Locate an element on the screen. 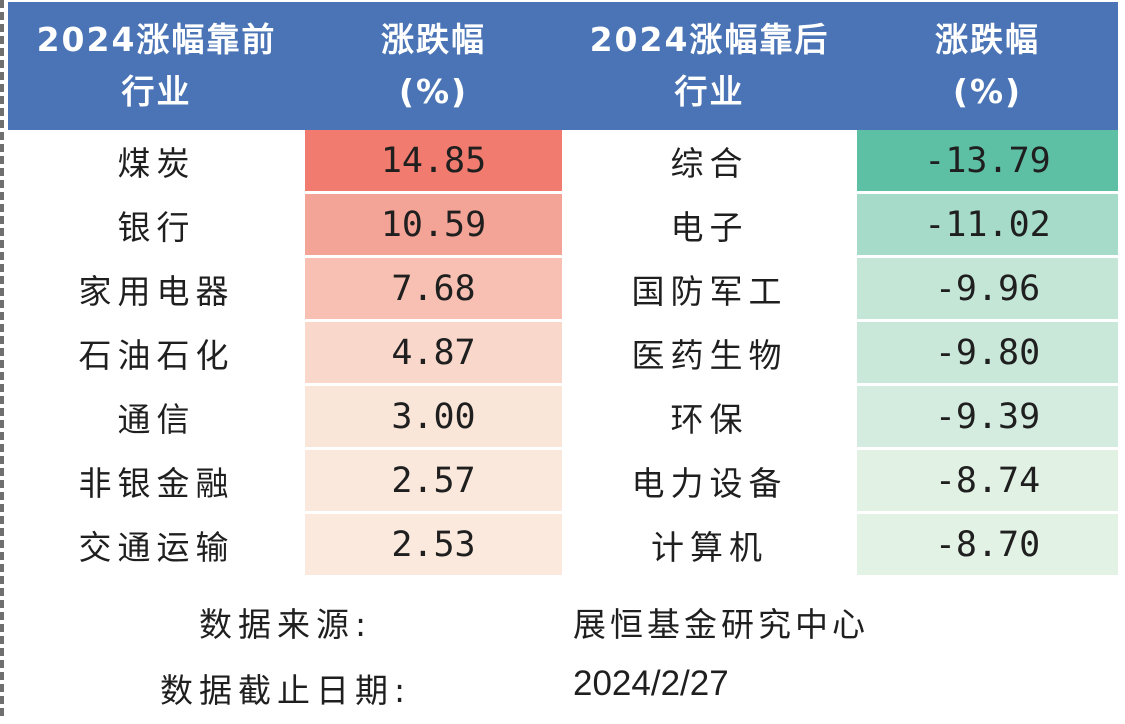 The image size is (1125, 724). bottom-industry-name: 电力设备 is located at coordinates (709, 481).